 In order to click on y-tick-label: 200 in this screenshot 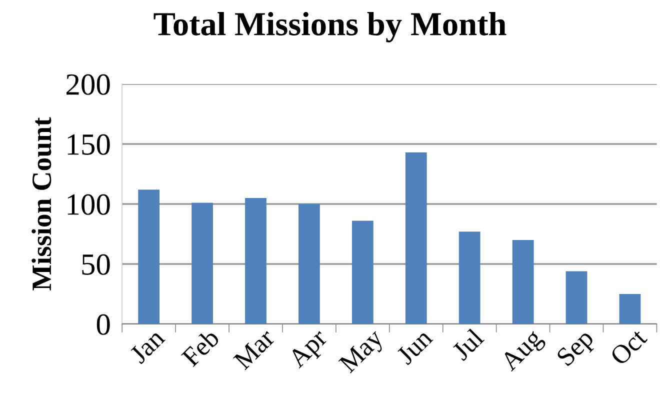, I will do `click(88, 84)`.